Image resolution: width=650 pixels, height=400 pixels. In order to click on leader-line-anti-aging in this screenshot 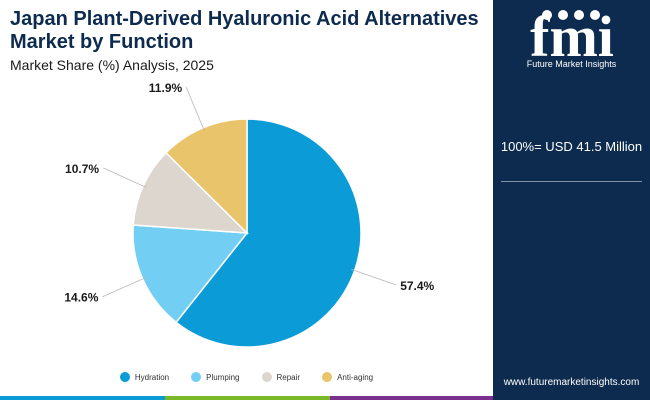, I will do `click(195, 109)`.